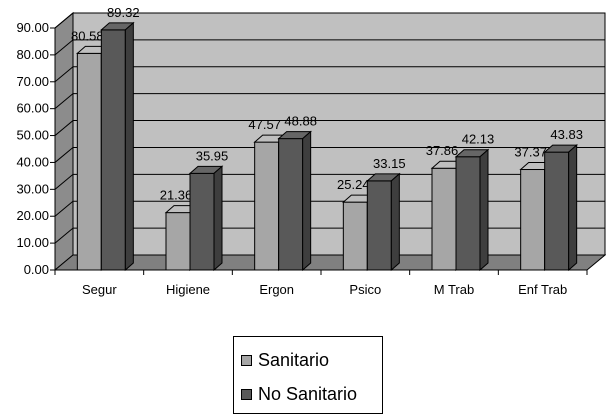 The image size is (606, 414). I want to click on chart-side-wall, so click(64, 141).